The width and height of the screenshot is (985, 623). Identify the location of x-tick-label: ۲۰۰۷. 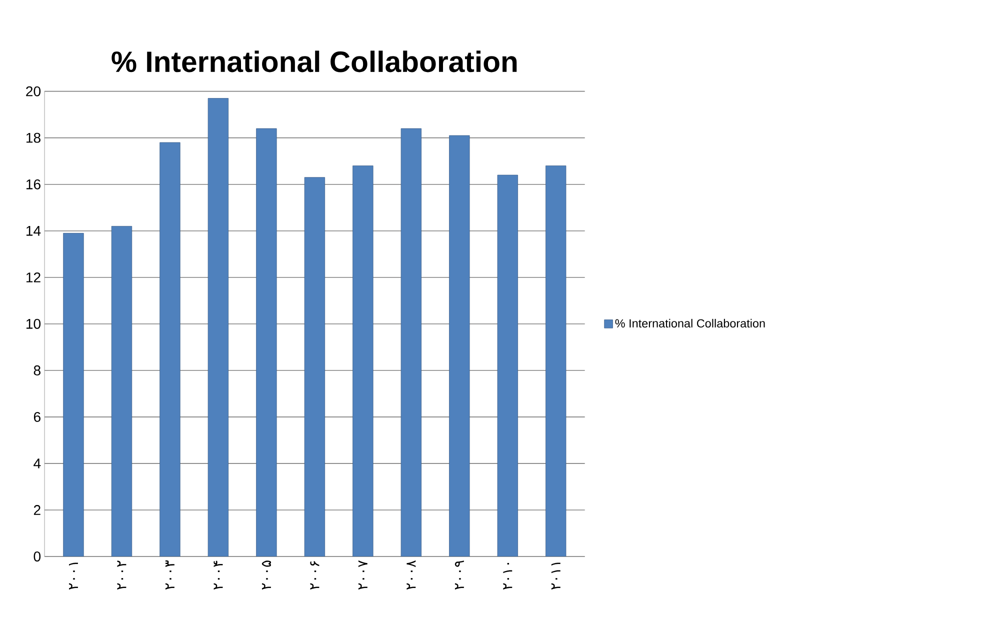
(363, 575).